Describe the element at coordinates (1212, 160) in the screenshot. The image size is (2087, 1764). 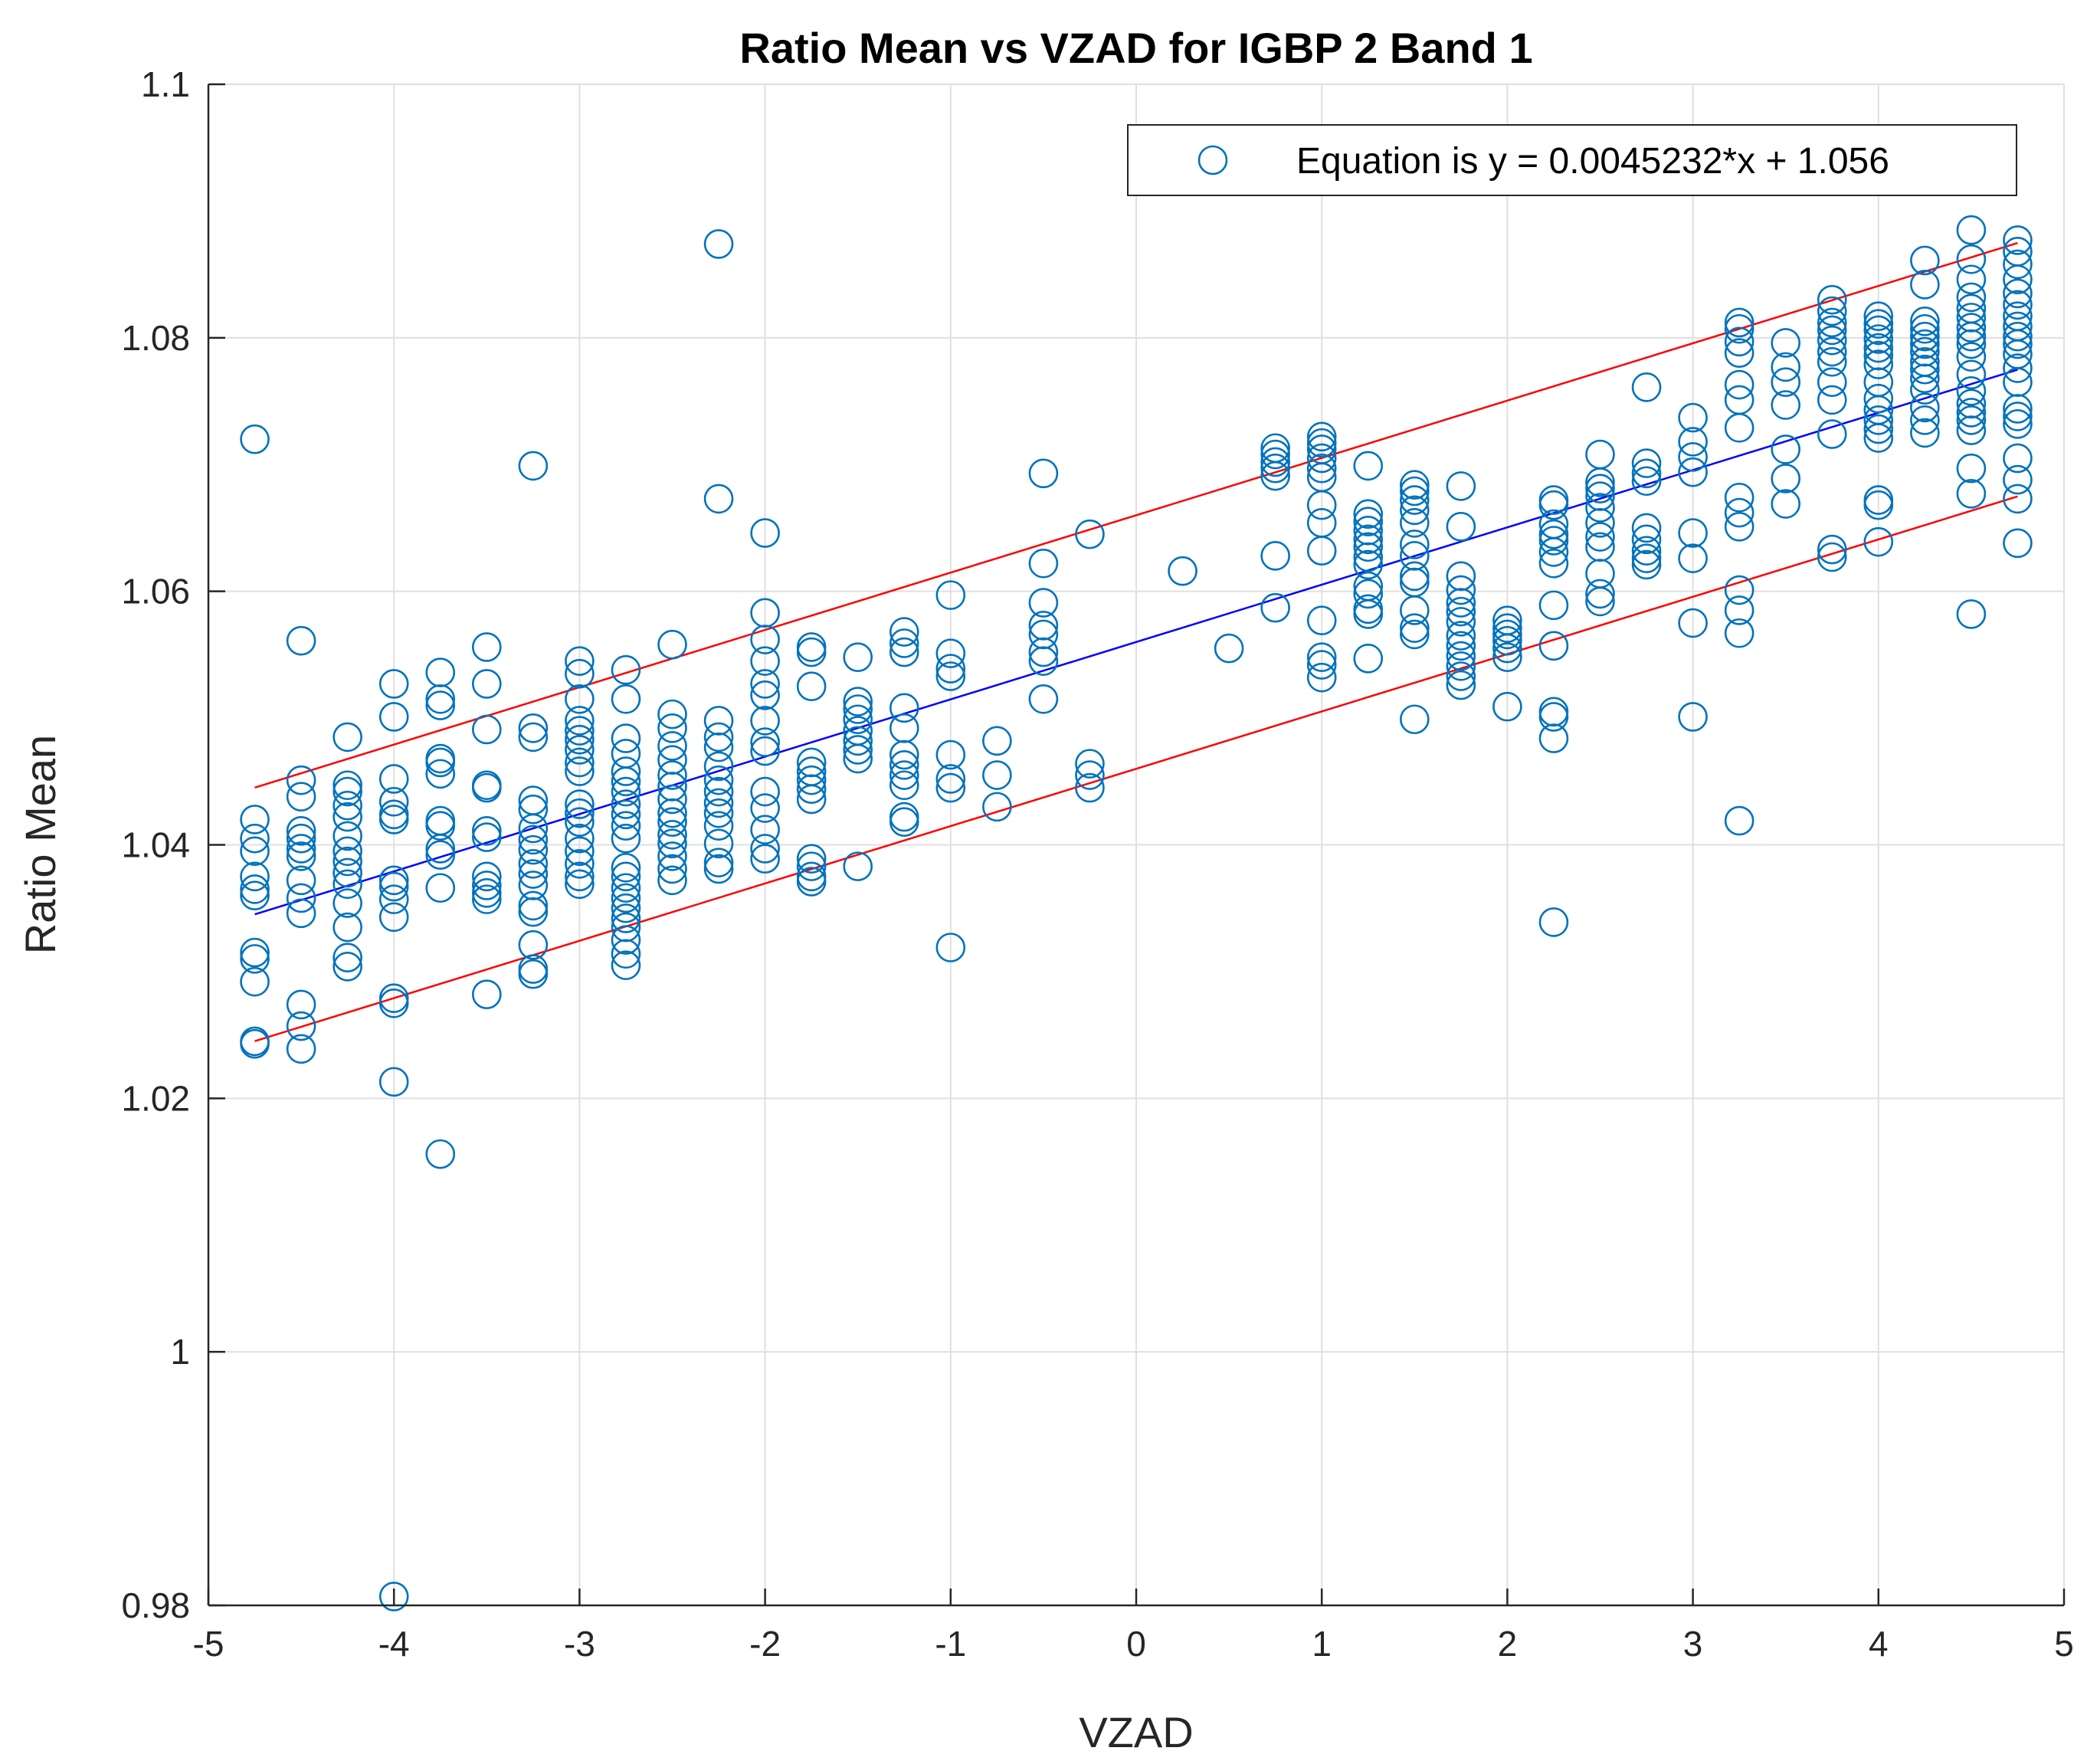
I see `legend-marker-icon` at that location.